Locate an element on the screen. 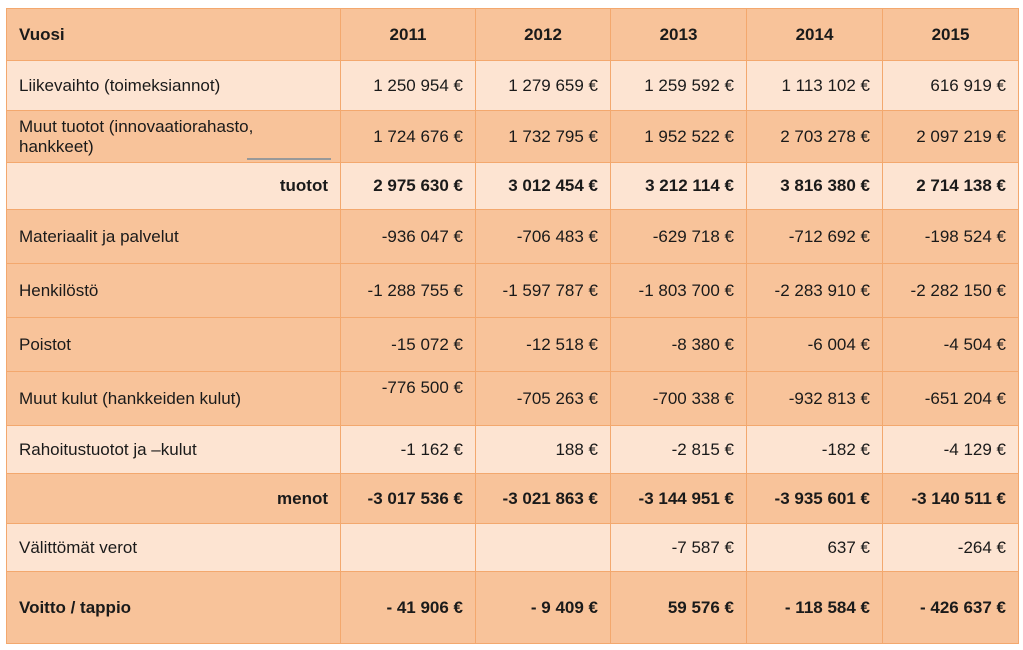 Image resolution: width=1023 pixels, height=650 pixels. row-label: Muut kulut (hankkeiden kulut) is located at coordinates (173, 398).